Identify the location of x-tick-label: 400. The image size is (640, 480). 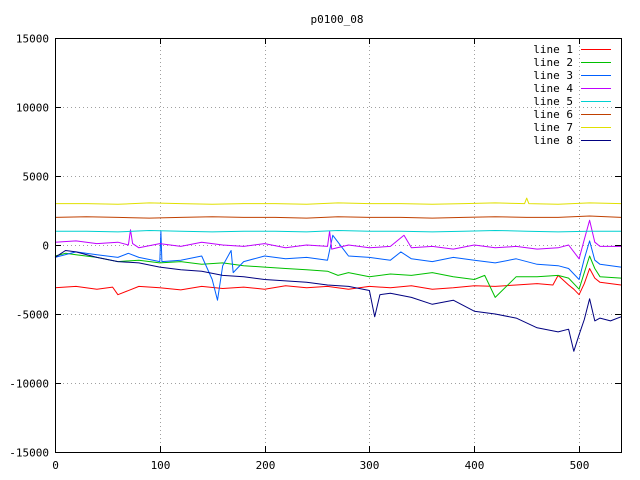
(475, 465).